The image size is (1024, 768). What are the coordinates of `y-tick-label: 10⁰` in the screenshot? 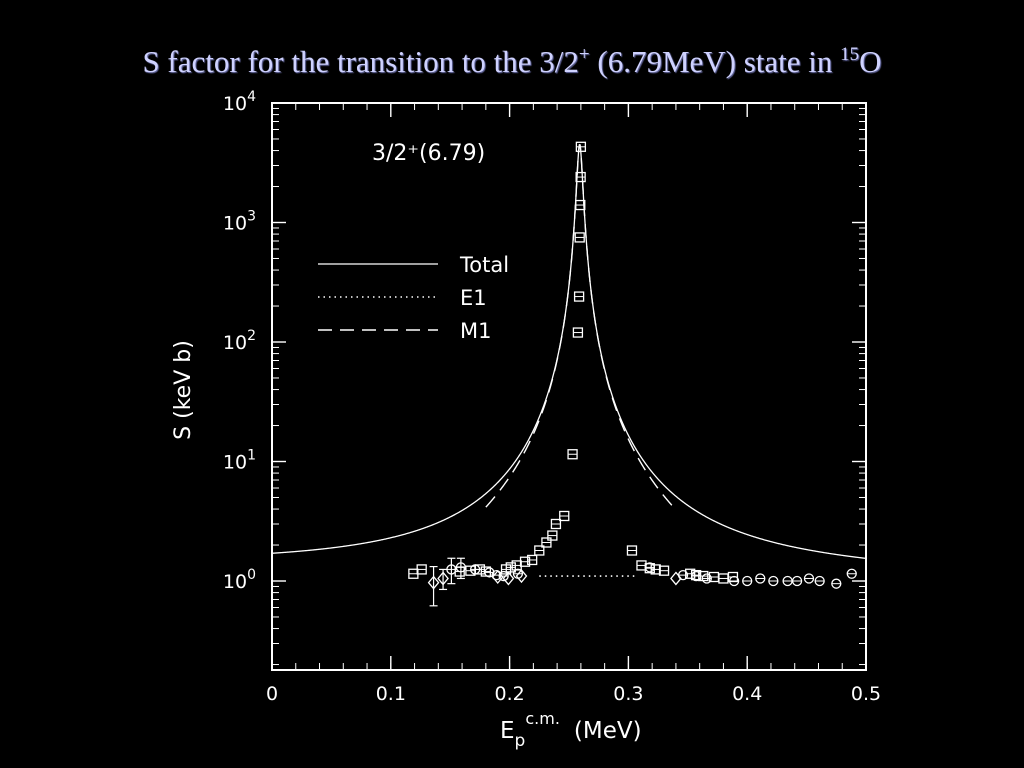 It's located at (239, 580).